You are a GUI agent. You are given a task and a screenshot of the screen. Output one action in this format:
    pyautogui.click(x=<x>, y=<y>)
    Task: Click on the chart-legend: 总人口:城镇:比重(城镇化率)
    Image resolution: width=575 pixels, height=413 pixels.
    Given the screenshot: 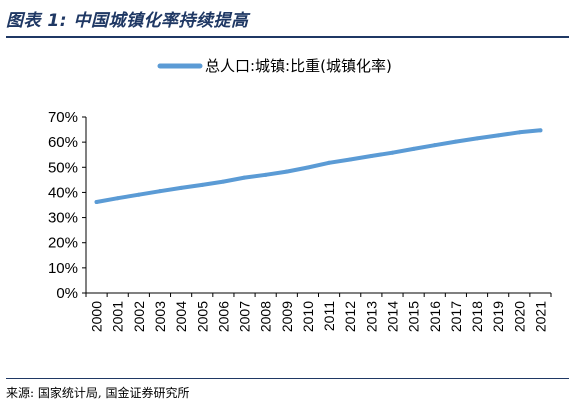 What is the action you would take?
    pyautogui.click(x=274, y=66)
    